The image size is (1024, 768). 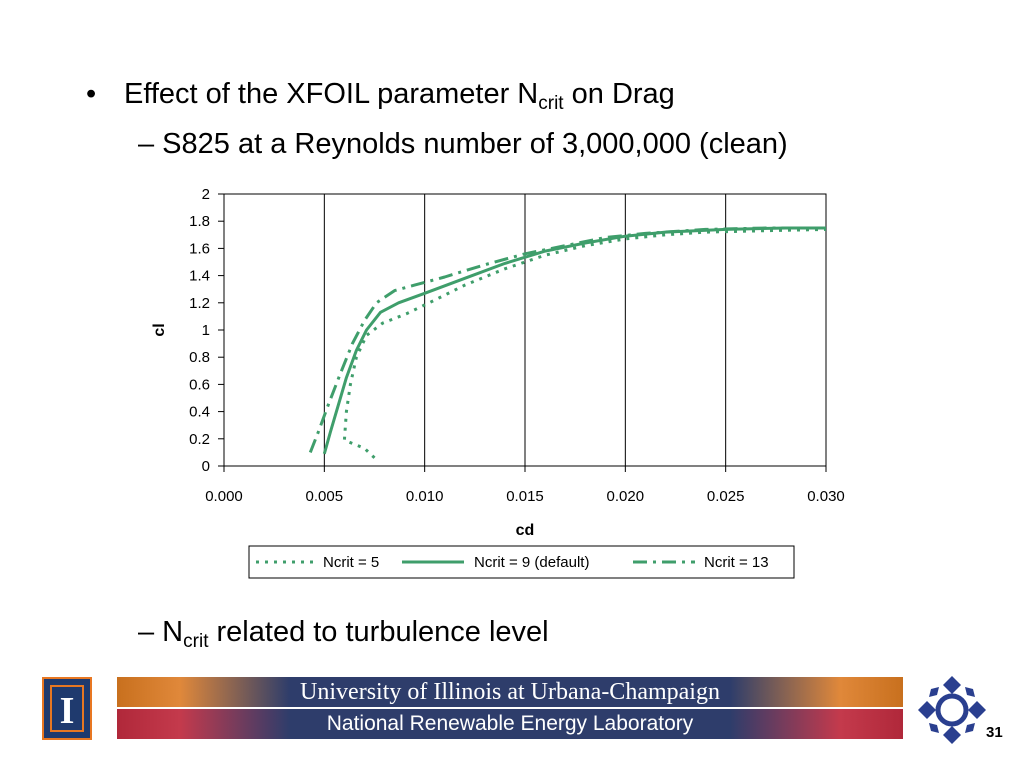 I want to click on university-logo-letter: I, so click(x=67, y=711).